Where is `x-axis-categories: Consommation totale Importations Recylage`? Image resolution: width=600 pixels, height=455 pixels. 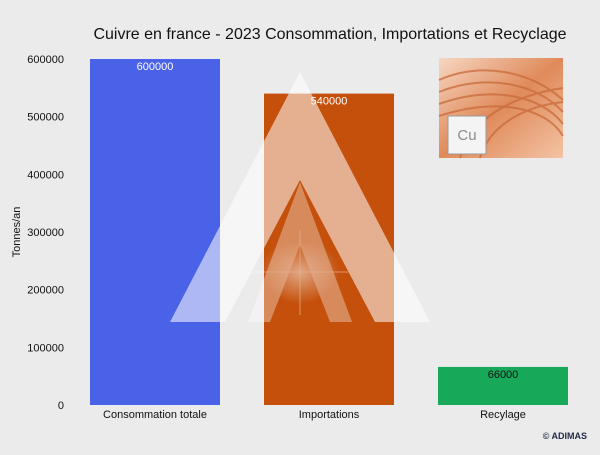 x-axis-categories: Consommation totale Importations Recylage is located at coordinates (314, 415).